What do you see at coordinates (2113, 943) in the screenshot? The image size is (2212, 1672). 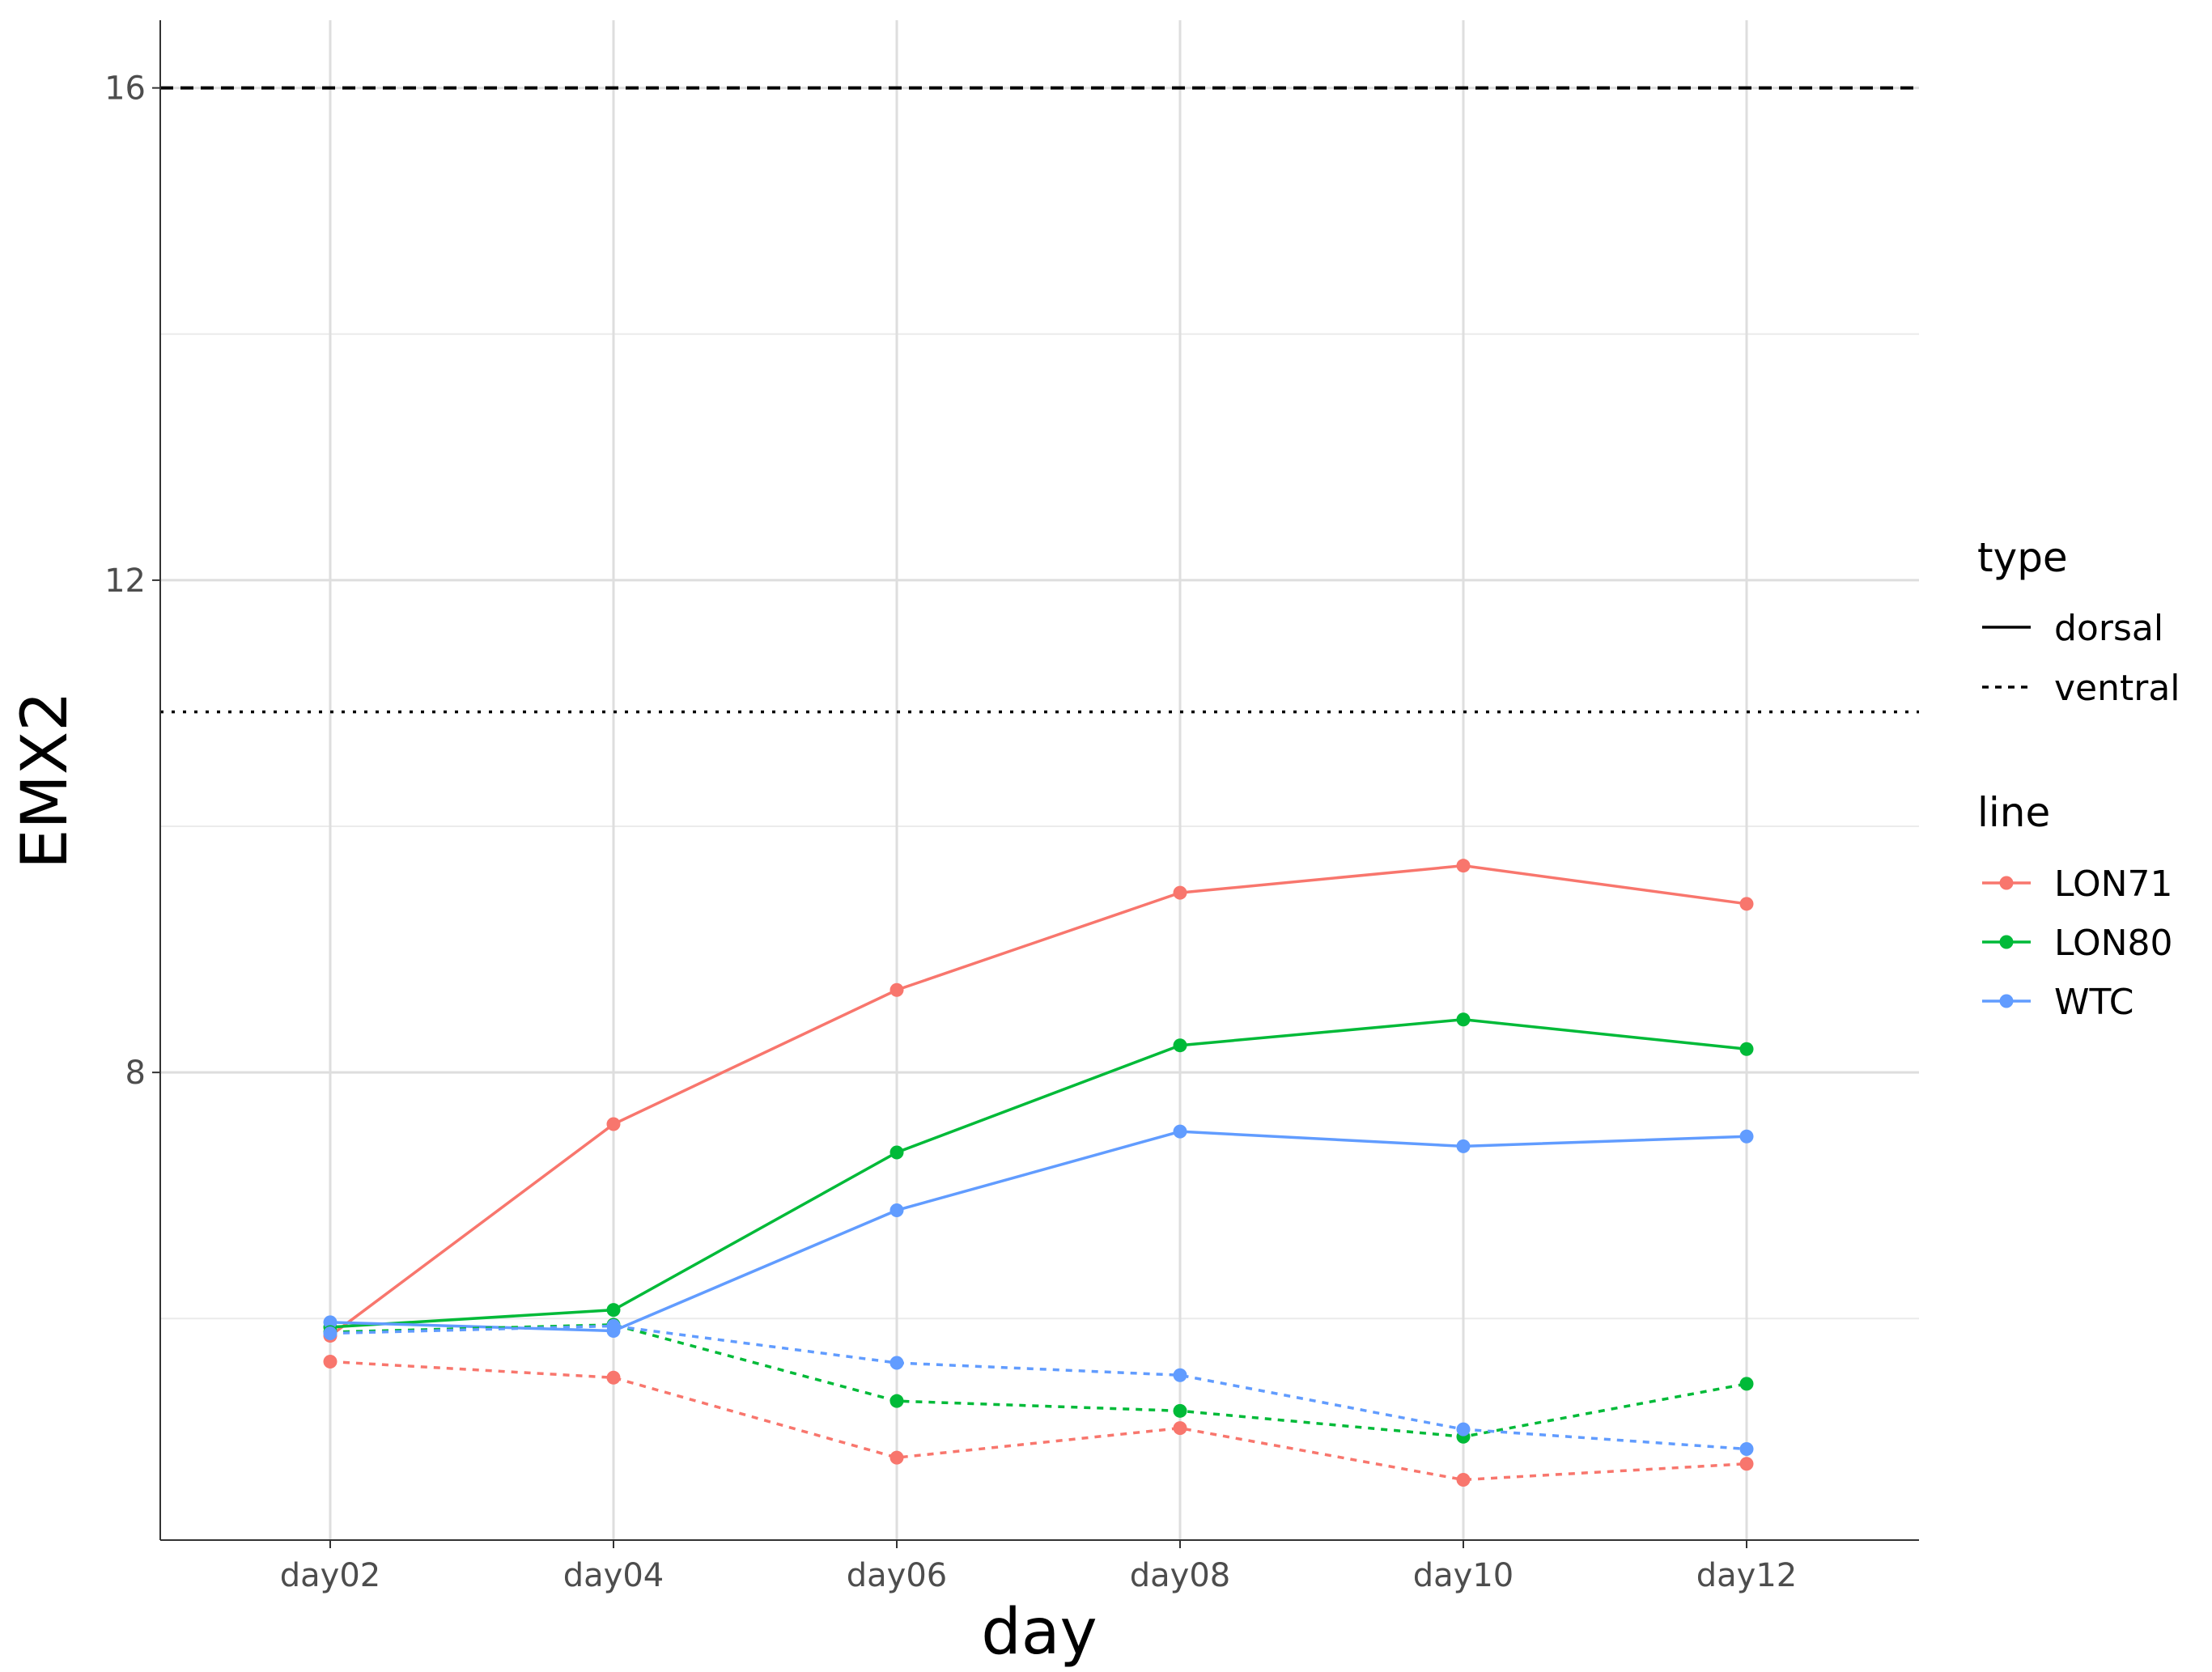 I see `legend-label-lon80: LON80` at bounding box center [2113, 943].